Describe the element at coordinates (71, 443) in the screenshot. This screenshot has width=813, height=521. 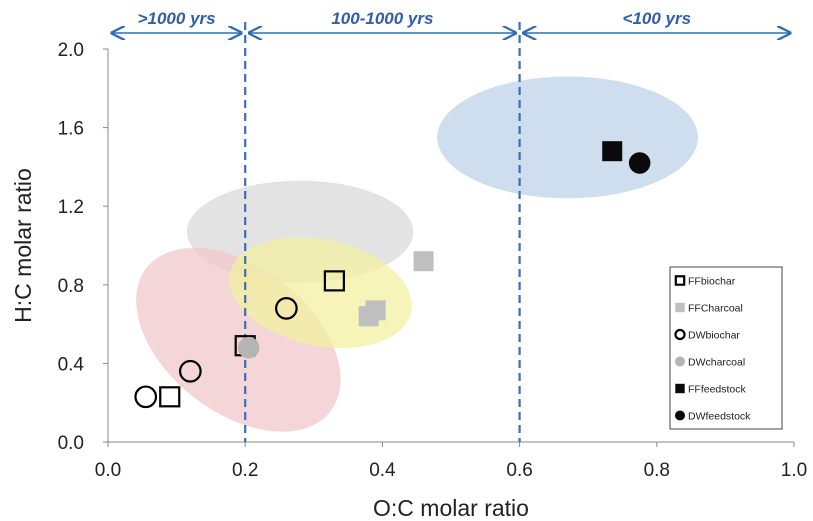
I see `y-tick-label: 0.0` at that location.